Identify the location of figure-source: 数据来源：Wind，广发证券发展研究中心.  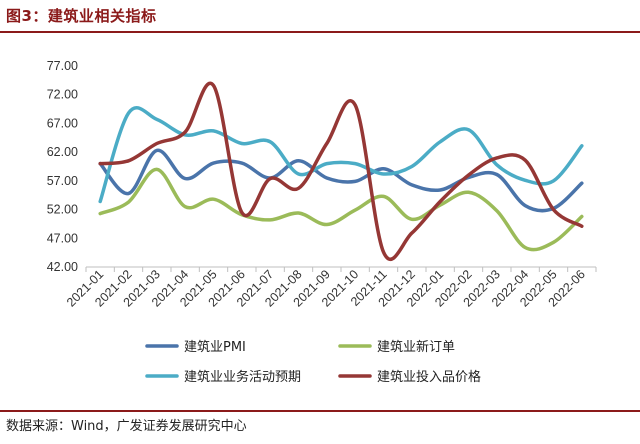
(126, 426).